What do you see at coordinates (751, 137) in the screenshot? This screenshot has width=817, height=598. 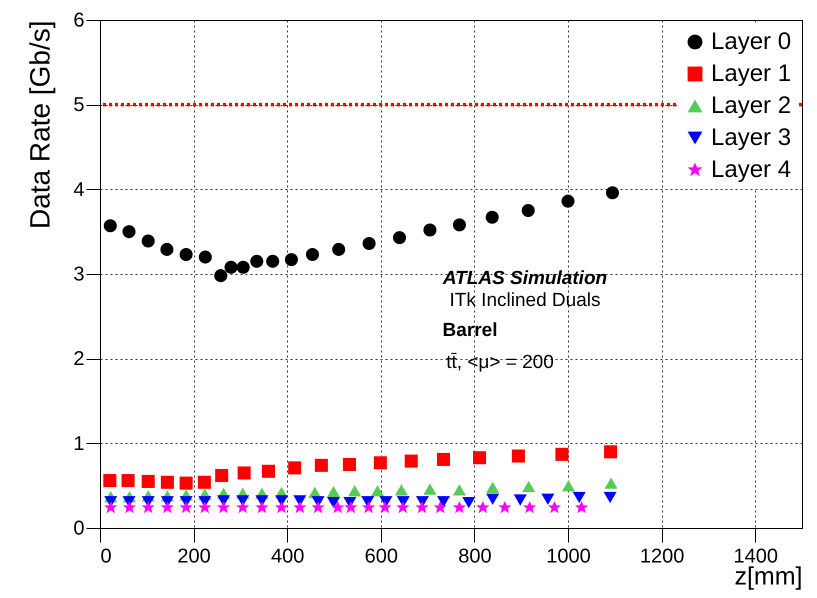 I see `legend-label: Layer 3` at bounding box center [751, 137].